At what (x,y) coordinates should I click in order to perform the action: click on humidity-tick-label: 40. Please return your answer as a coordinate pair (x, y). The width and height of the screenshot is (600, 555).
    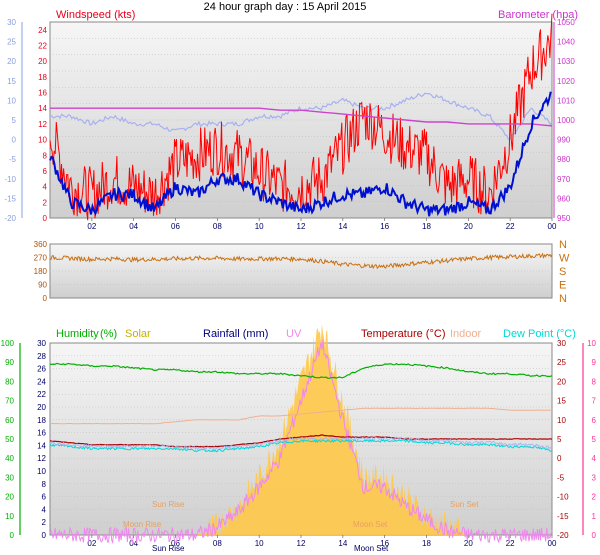
    Looking at the image, I should click on (9, 458).